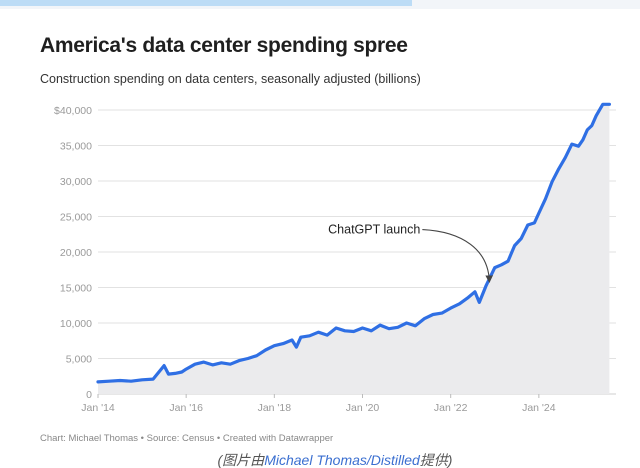 The width and height of the screenshot is (640, 468). I want to click on caption-suffix: 提供), so click(436, 460).